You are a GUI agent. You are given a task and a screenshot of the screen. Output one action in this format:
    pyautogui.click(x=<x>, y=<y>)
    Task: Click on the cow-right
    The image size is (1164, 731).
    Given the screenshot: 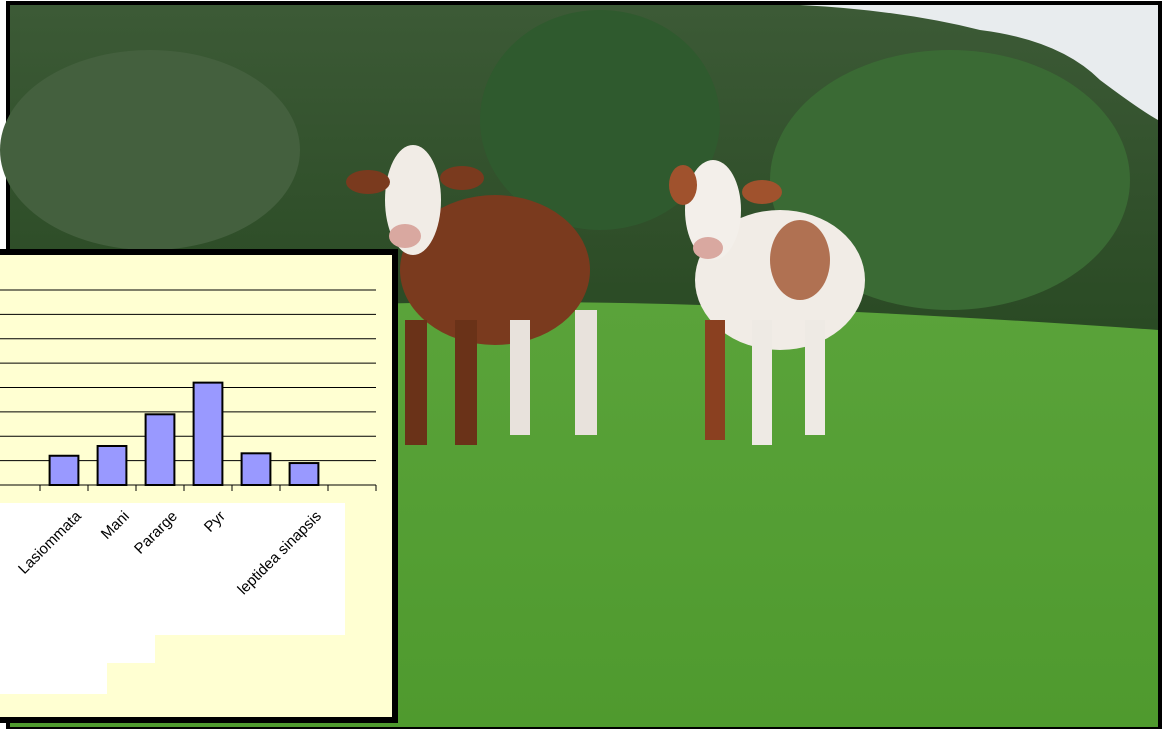 What is the action you would take?
    pyautogui.click(x=767, y=302)
    